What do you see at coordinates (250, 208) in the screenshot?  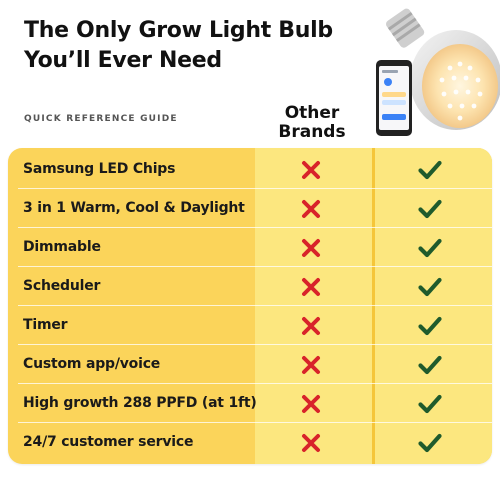 I see `table-row: 3 in 1 Warm, Cool & Daylight` at bounding box center [250, 208].